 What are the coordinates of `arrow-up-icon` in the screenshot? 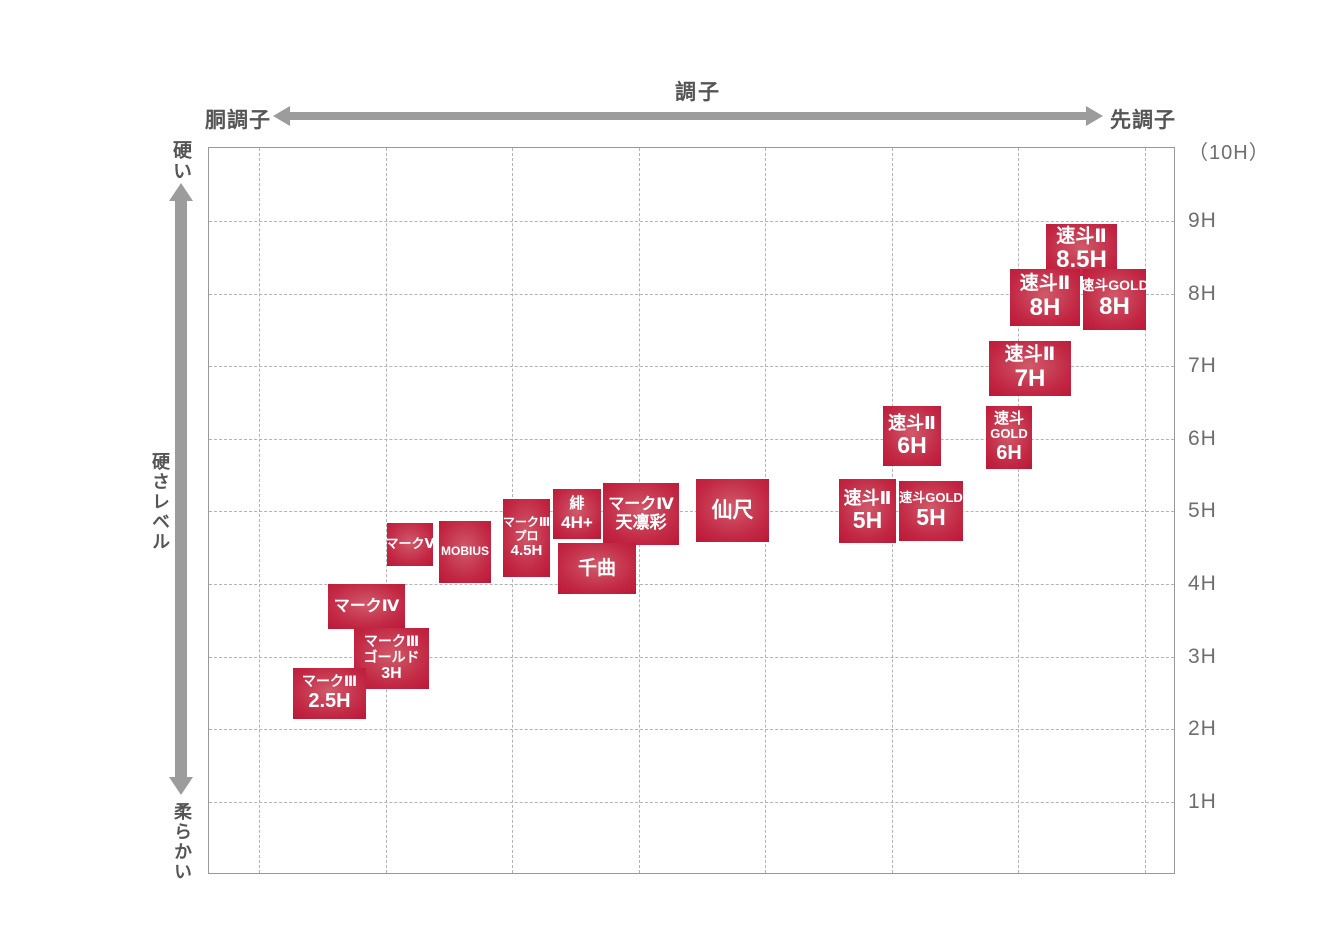 It's located at (181, 192).